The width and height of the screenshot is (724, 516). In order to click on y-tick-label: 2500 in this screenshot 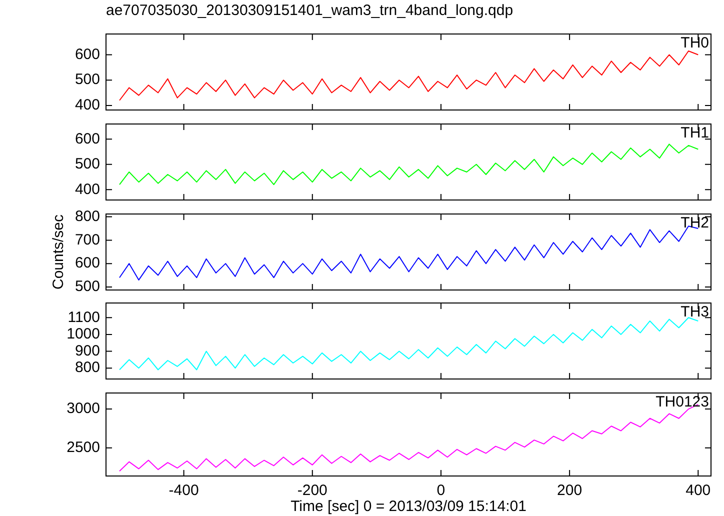, I will do `click(83, 447)`.